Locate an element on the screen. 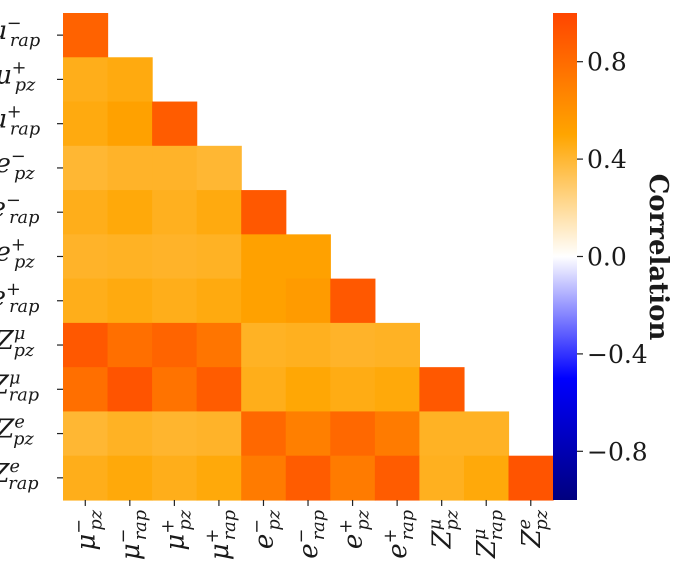  y-tick-label: Zμpz is located at coordinates (17, 342).